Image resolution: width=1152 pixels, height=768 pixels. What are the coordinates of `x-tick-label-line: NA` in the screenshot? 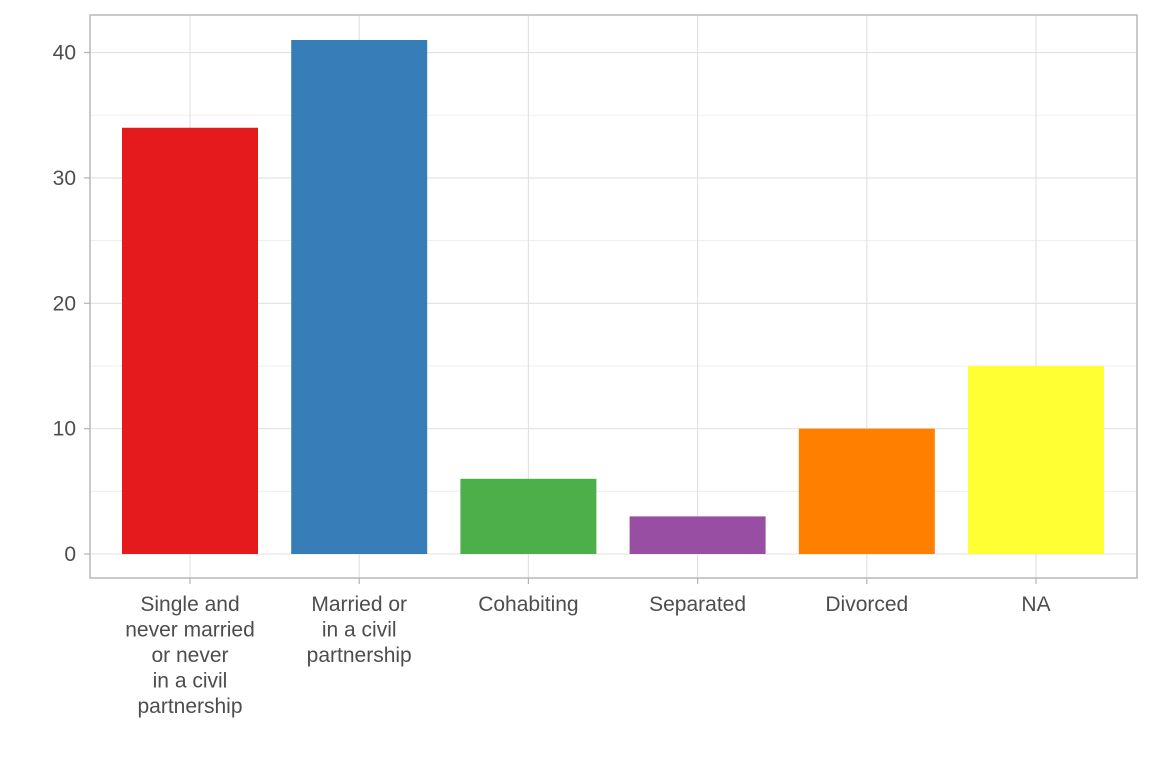 It's located at (1035, 604).